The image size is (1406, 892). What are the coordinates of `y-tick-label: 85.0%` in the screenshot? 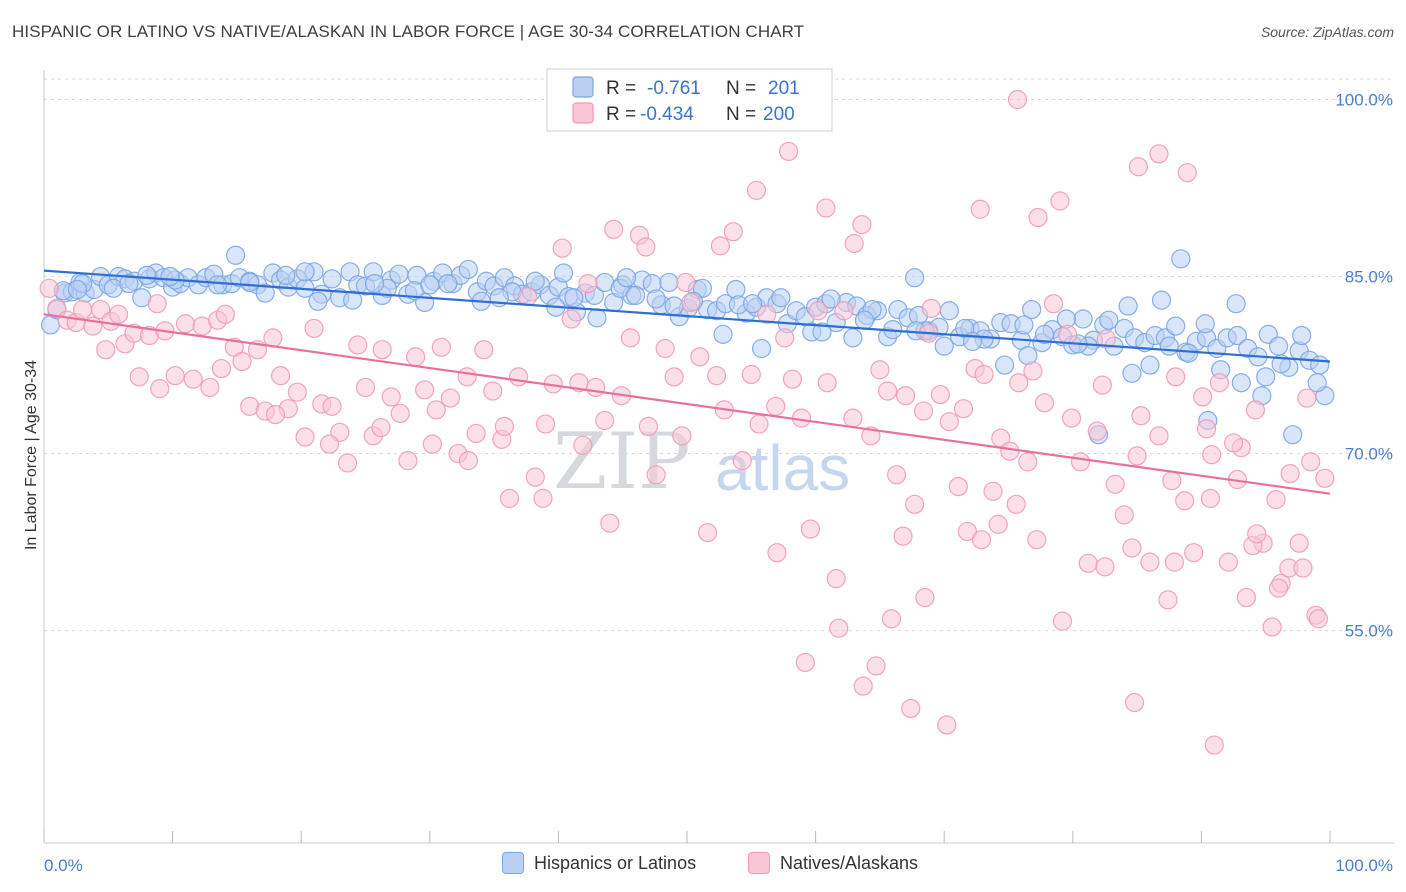 It's located at (1369, 277).